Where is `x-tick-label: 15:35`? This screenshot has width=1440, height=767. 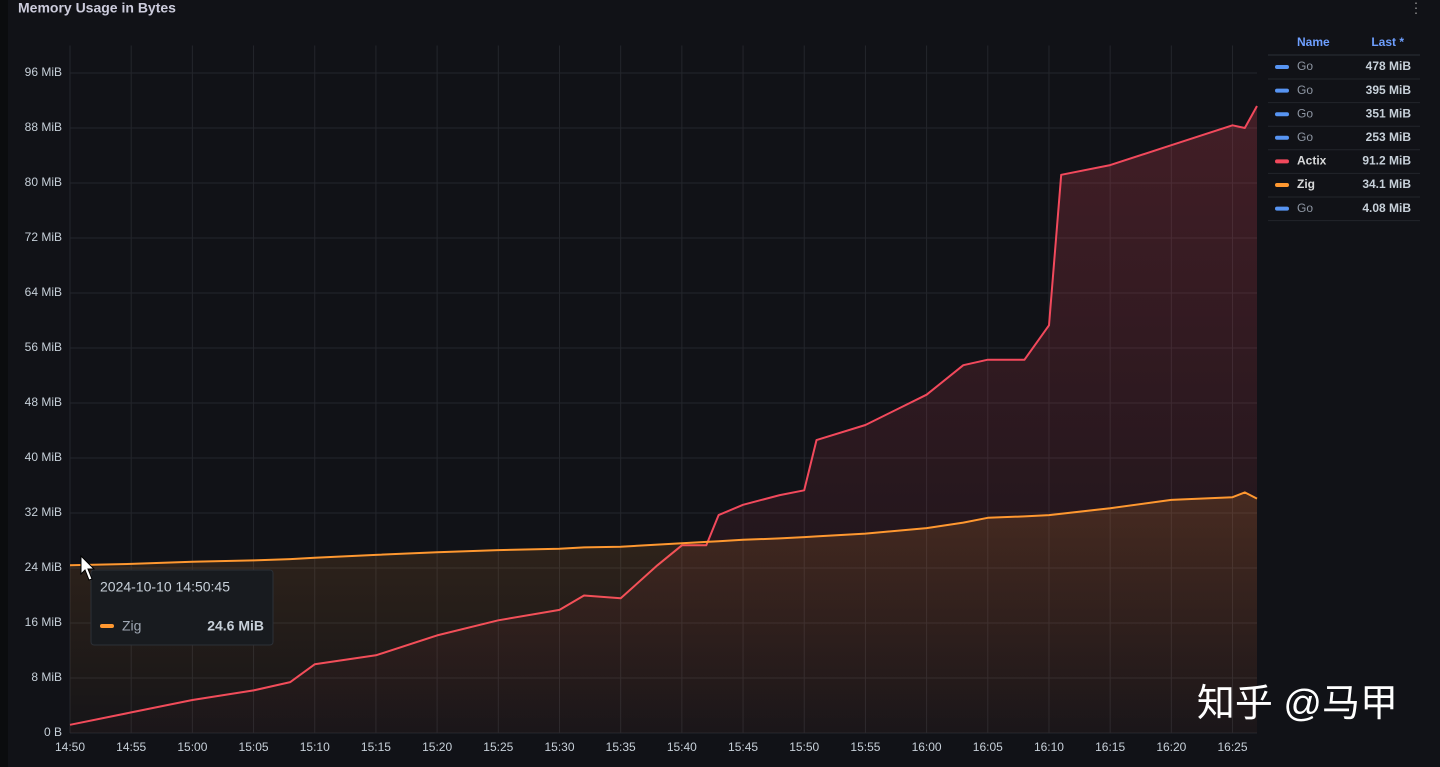
x-tick-label: 15:35 is located at coordinates (621, 747).